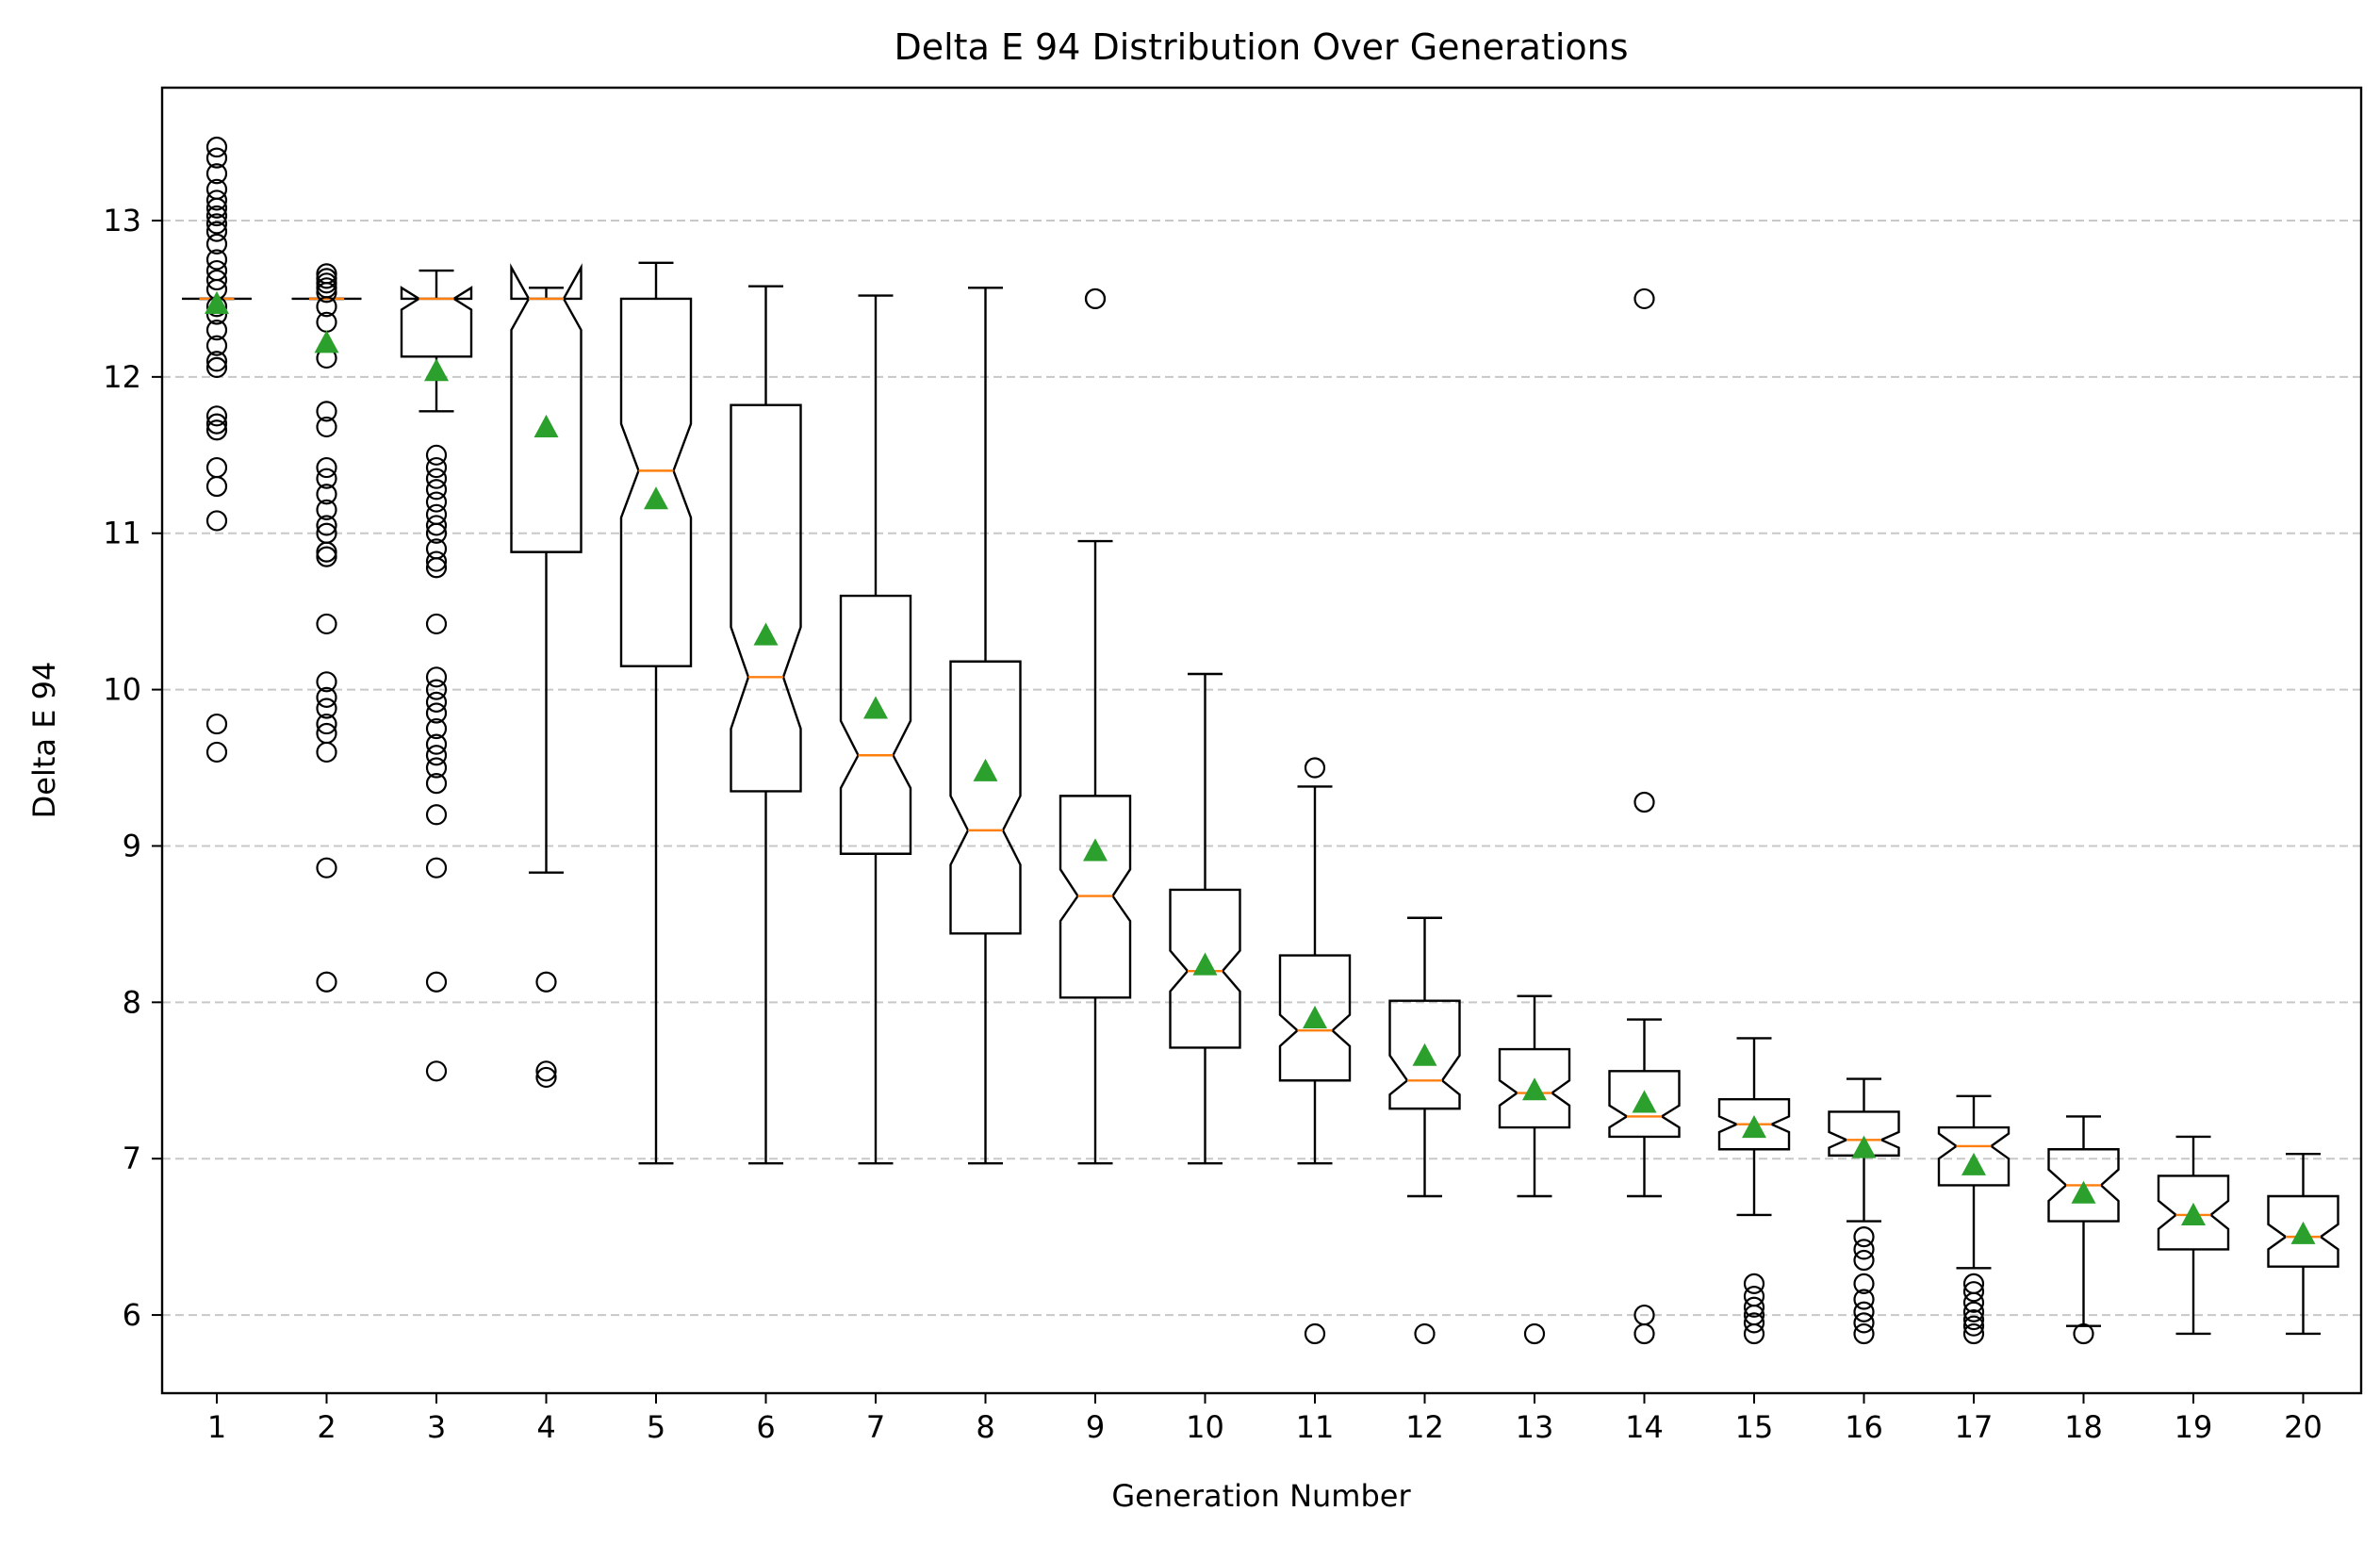 This screenshot has width=2380, height=1544. What do you see at coordinates (132, 1158) in the screenshot?
I see `y-tick-label: 7` at bounding box center [132, 1158].